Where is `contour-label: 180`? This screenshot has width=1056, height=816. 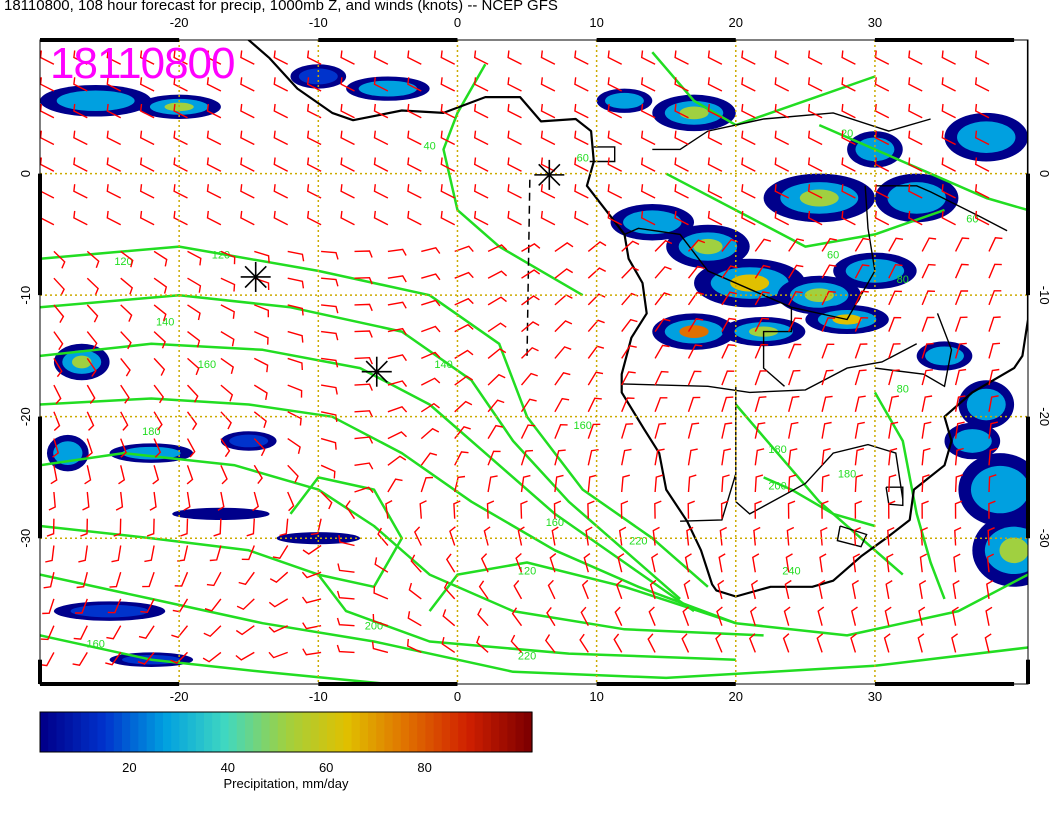 contour-label: 180 is located at coordinates (777, 450).